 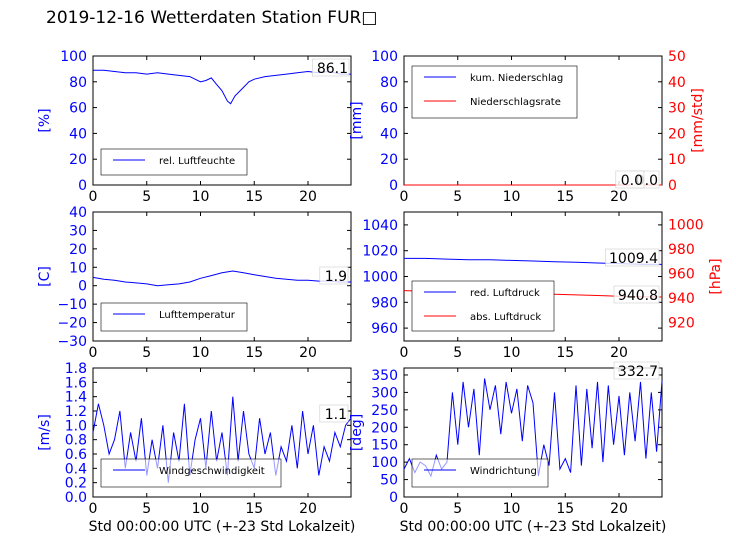 What do you see at coordinates (686, 225) in the screenshot?
I see `y2-tick-label: 1000` at bounding box center [686, 225].